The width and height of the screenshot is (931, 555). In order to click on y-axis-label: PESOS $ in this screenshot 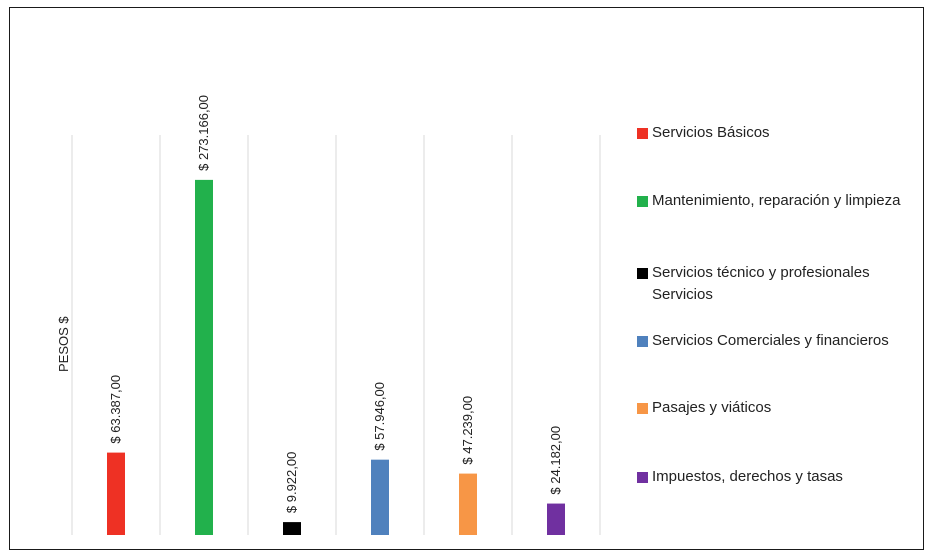, I will do `click(63, 344)`.